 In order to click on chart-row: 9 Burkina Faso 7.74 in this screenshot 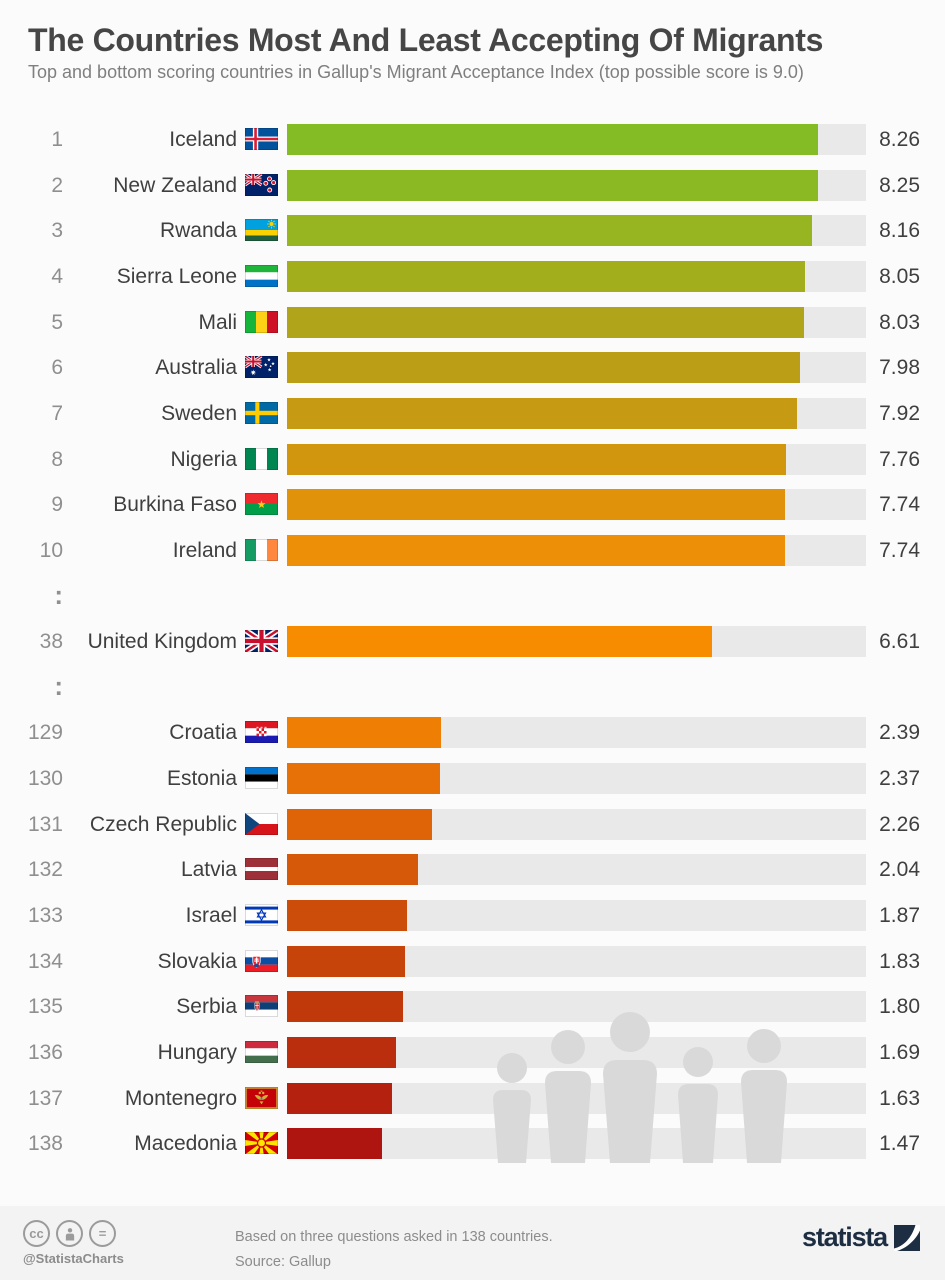, I will do `click(472, 504)`.